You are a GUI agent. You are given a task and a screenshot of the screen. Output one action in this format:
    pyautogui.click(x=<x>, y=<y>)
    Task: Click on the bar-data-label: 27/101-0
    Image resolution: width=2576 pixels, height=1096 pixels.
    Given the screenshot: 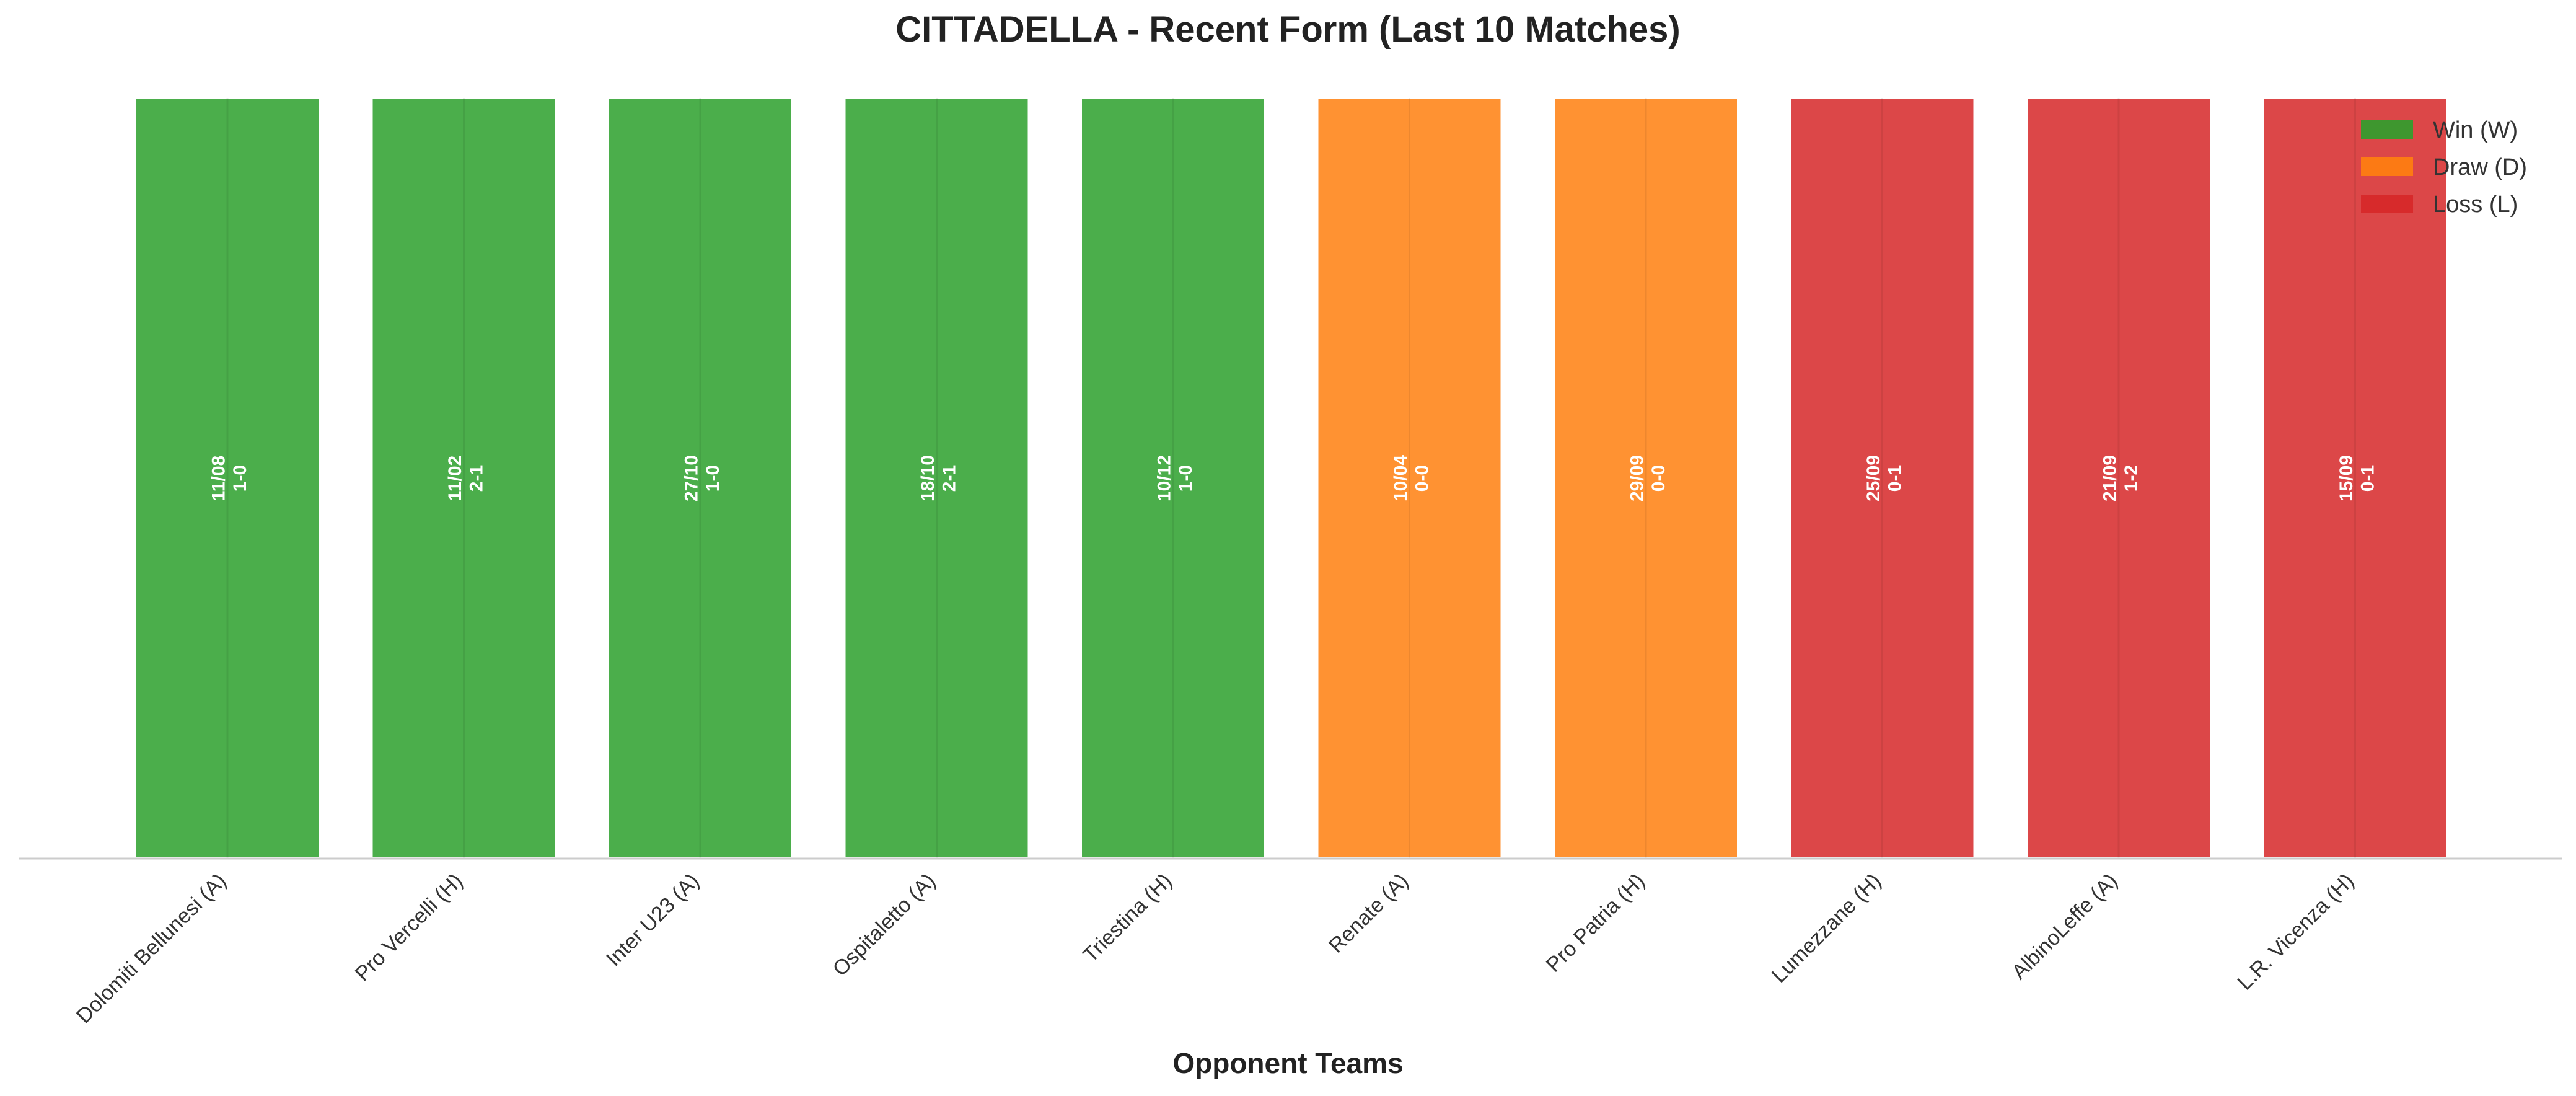 What is the action you would take?
    pyautogui.click(x=703, y=478)
    